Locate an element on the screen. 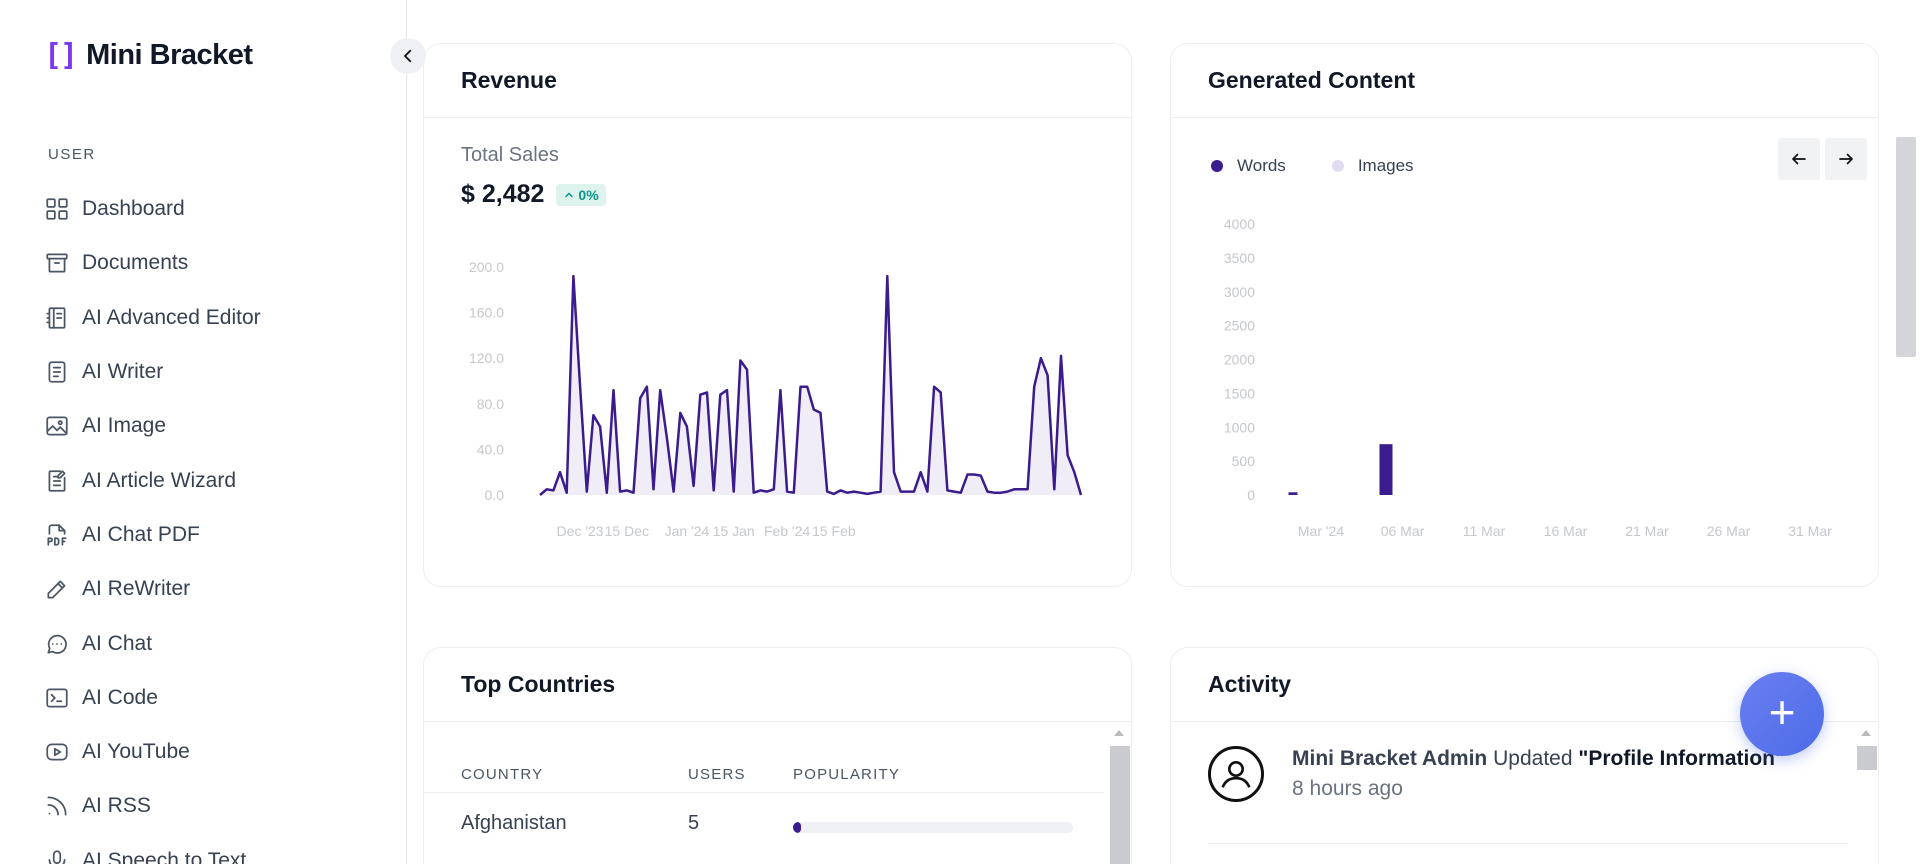  y-tick-label: 1500 is located at coordinates (1239, 393).